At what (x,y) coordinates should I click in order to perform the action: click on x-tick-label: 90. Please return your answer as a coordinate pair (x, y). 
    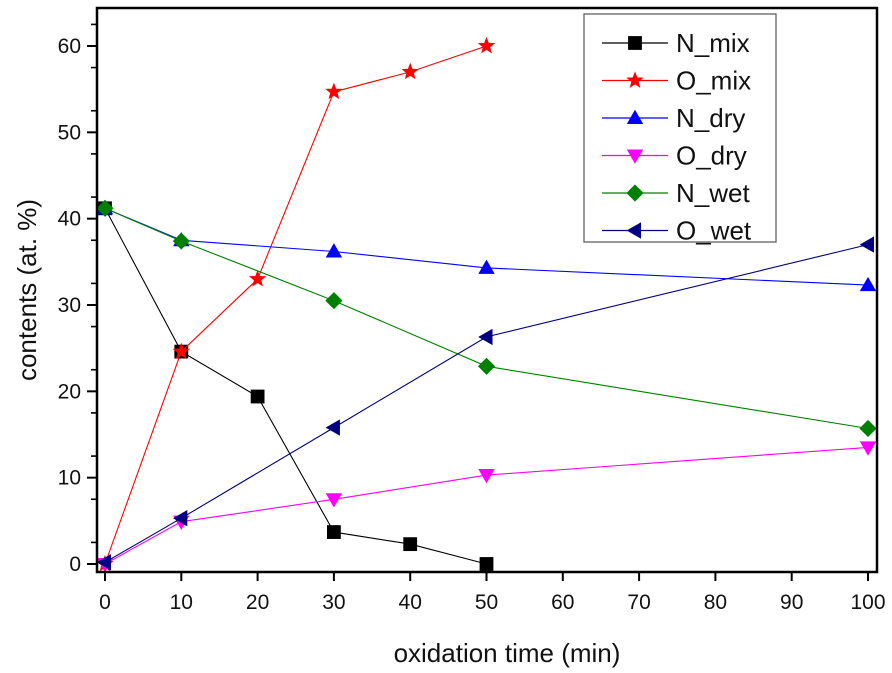
    Looking at the image, I should click on (791, 602).